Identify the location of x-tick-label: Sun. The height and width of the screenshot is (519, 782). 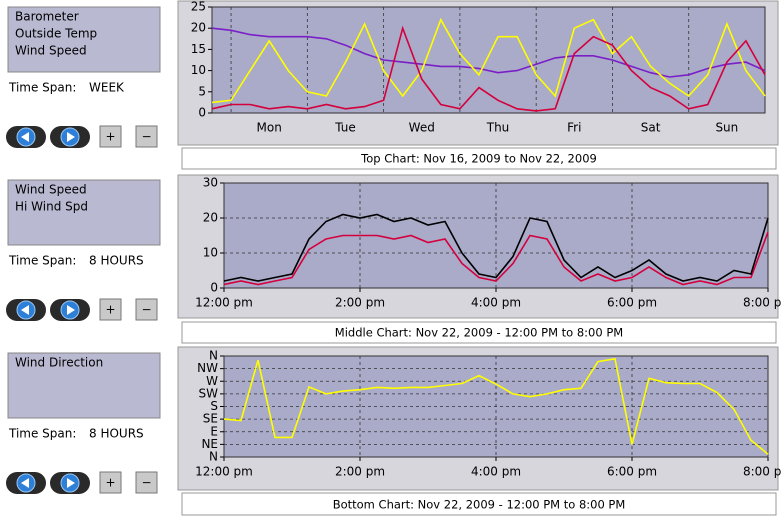
(726, 128).